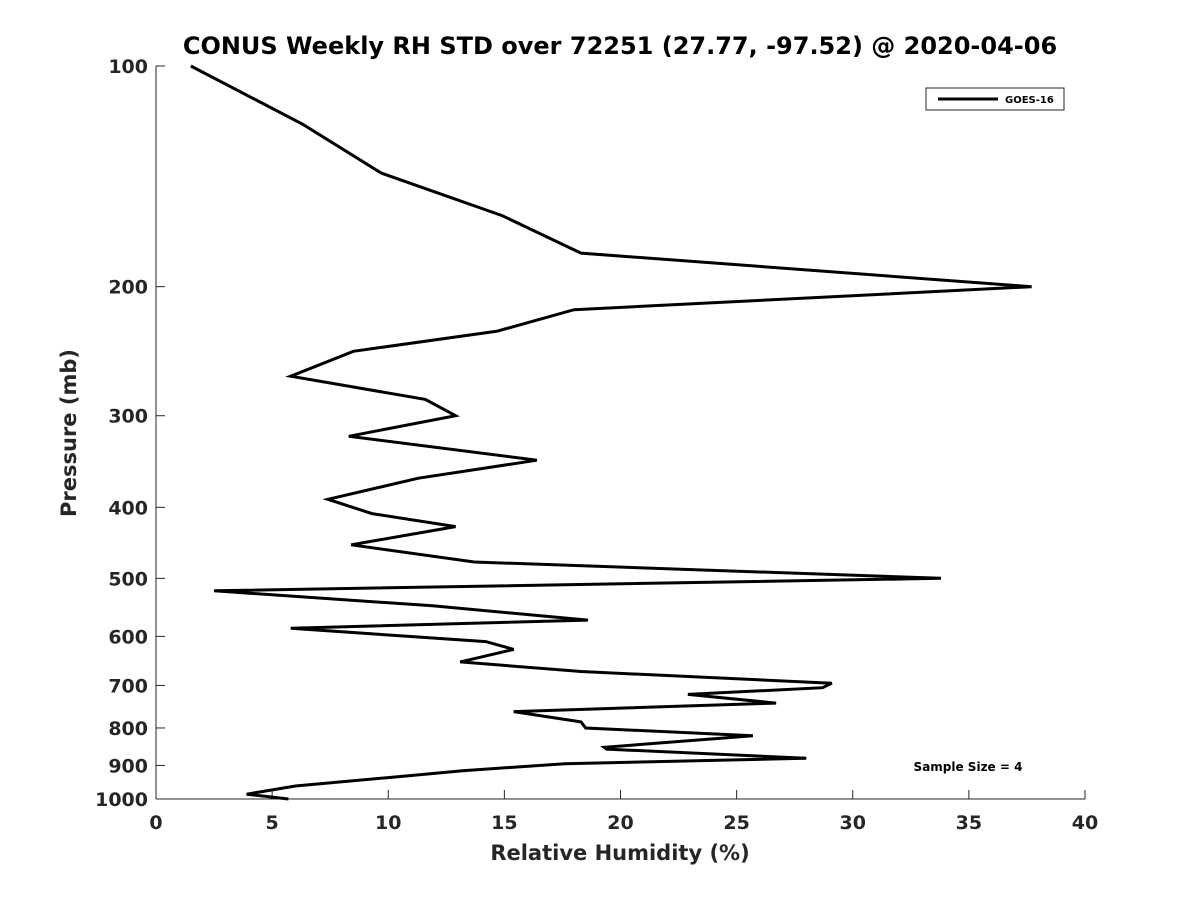 The height and width of the screenshot is (900, 1200). Describe the element at coordinates (272, 823) in the screenshot. I see `x-tick-label: 5` at that location.